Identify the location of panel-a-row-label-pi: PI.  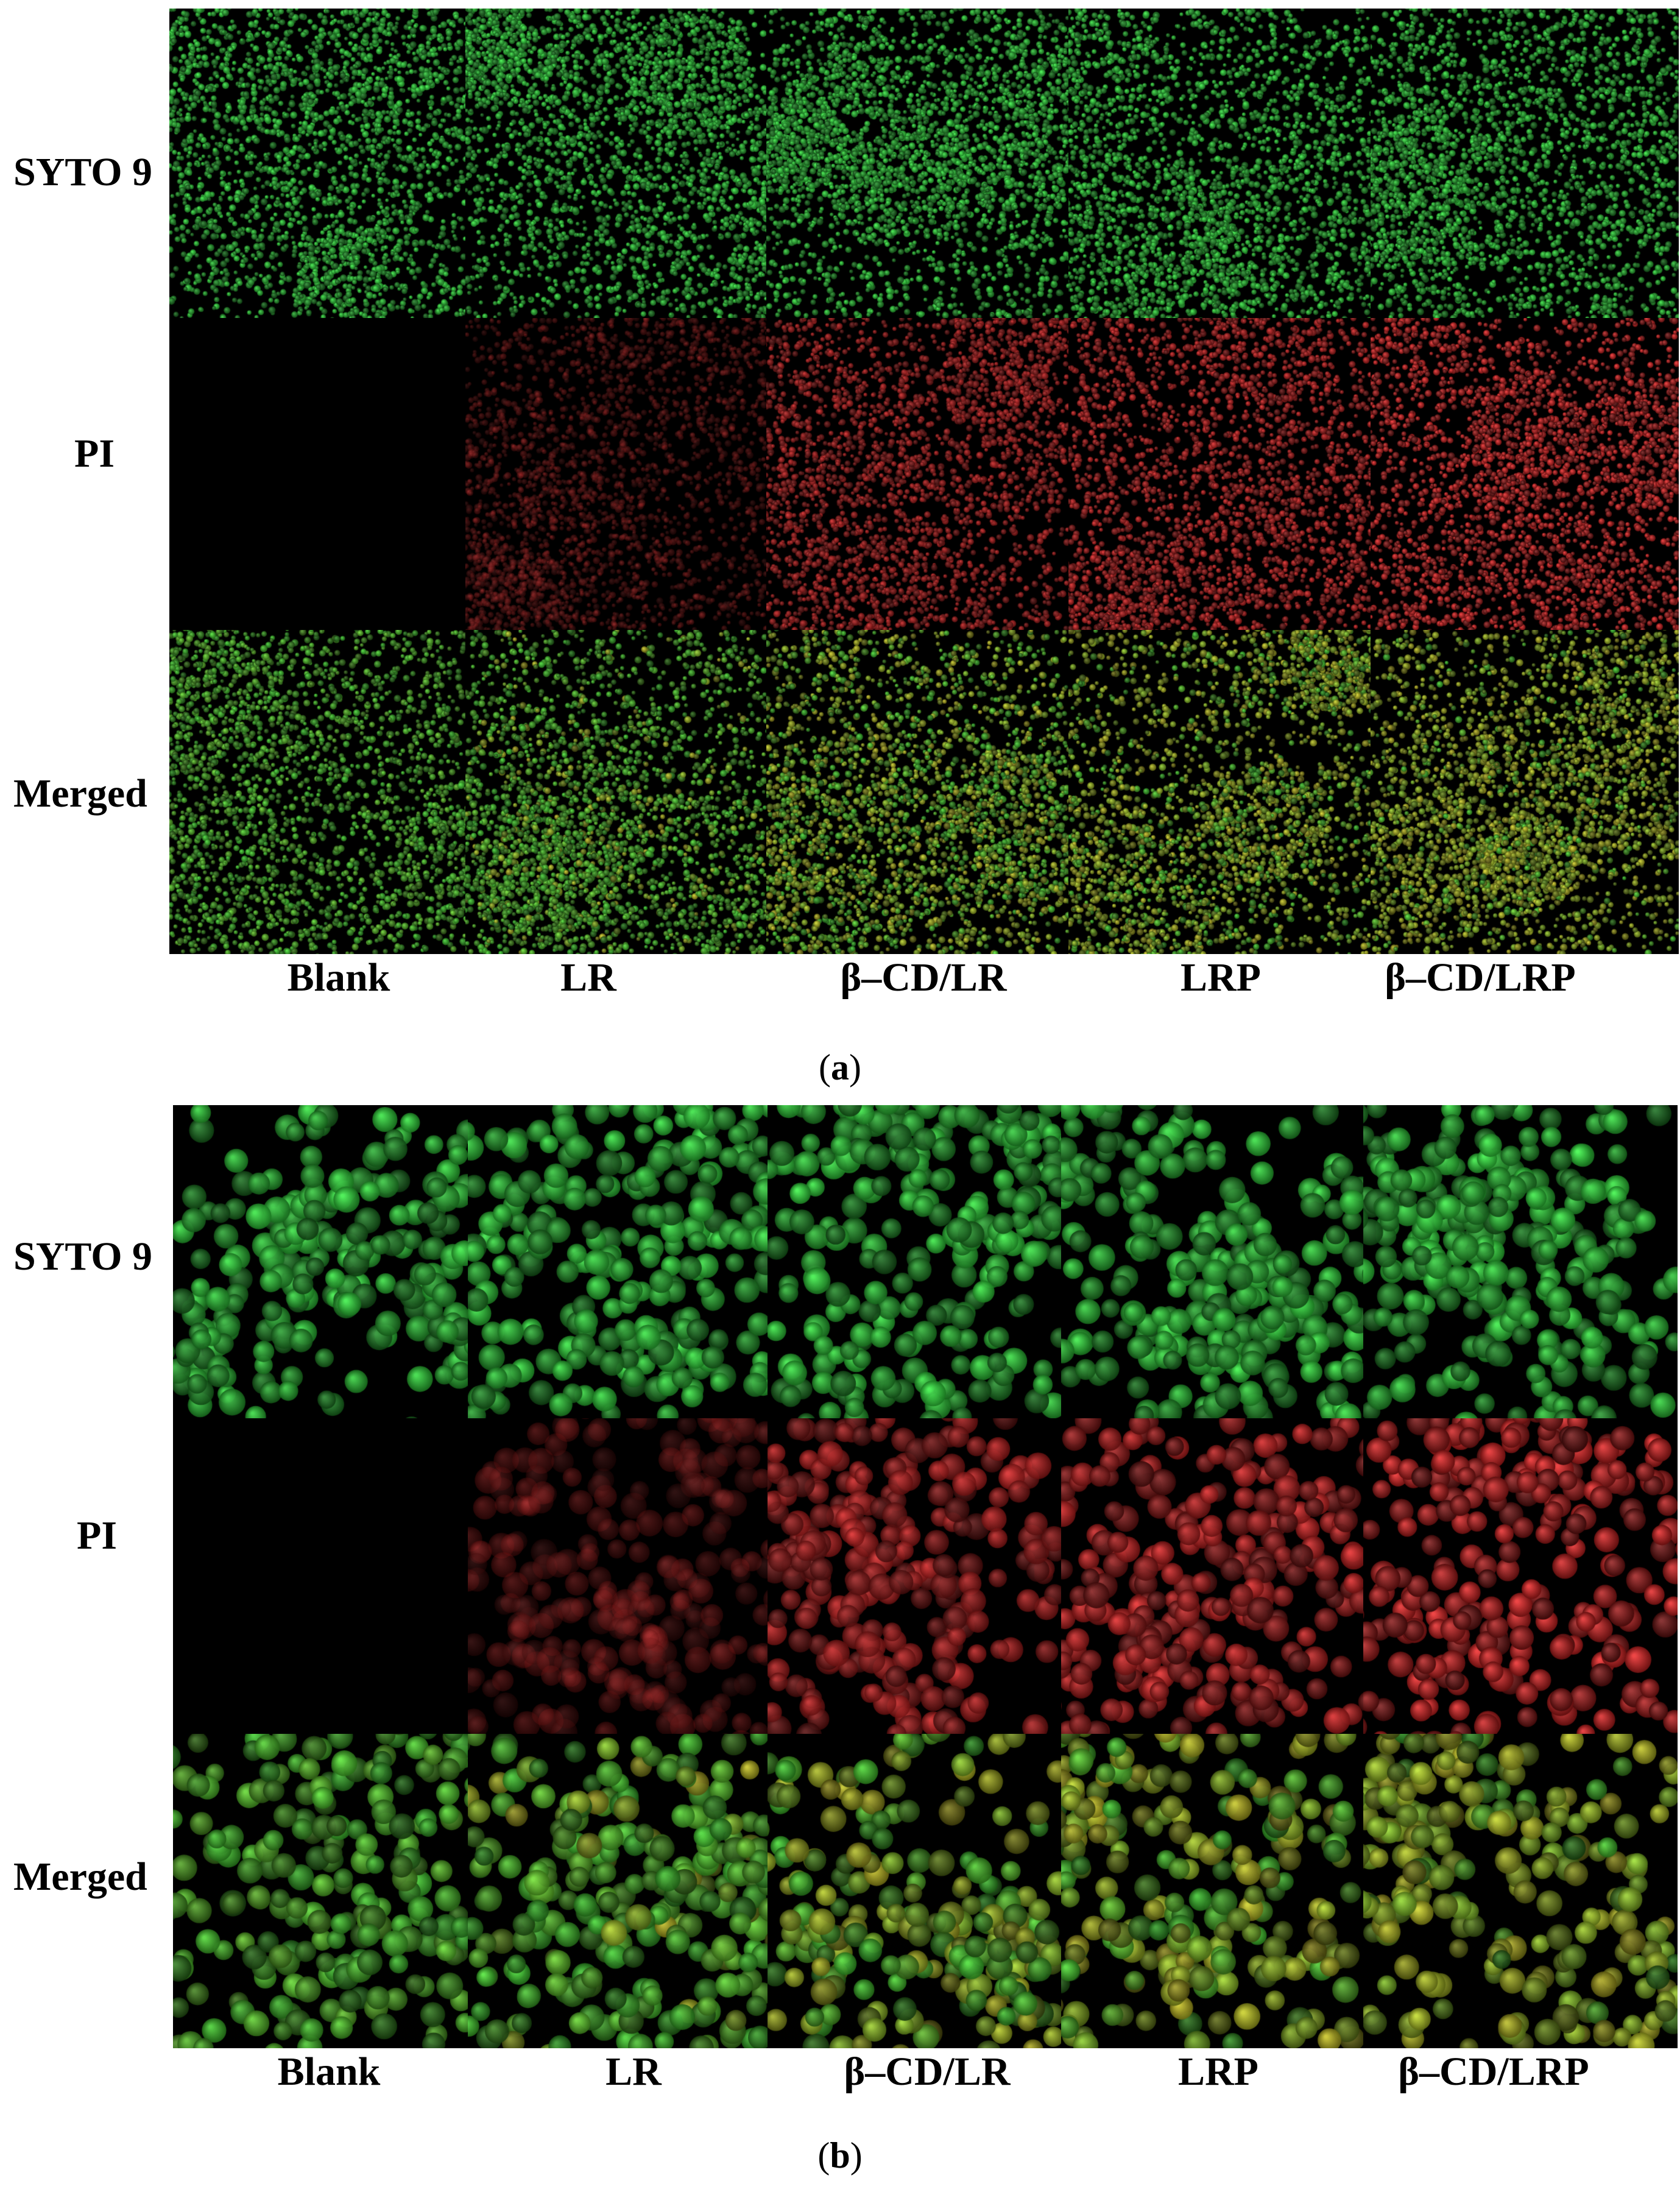
(94, 453).